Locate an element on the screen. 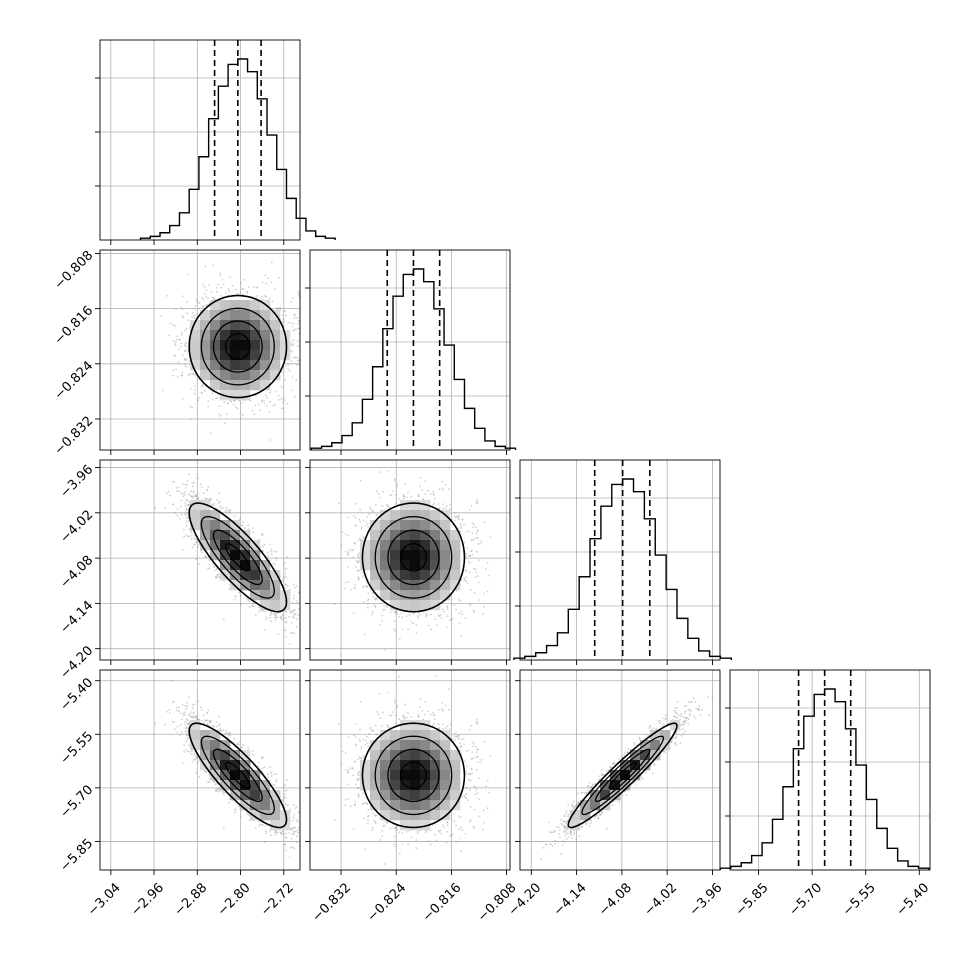 This screenshot has height=970, width=970. x-tick-label: −4.14 is located at coordinates (570, 899).